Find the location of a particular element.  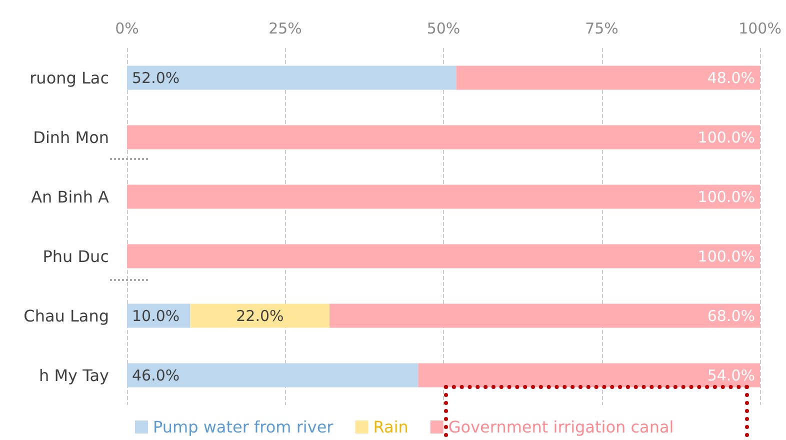

x-tick-label: 50% is located at coordinates (443, 29).